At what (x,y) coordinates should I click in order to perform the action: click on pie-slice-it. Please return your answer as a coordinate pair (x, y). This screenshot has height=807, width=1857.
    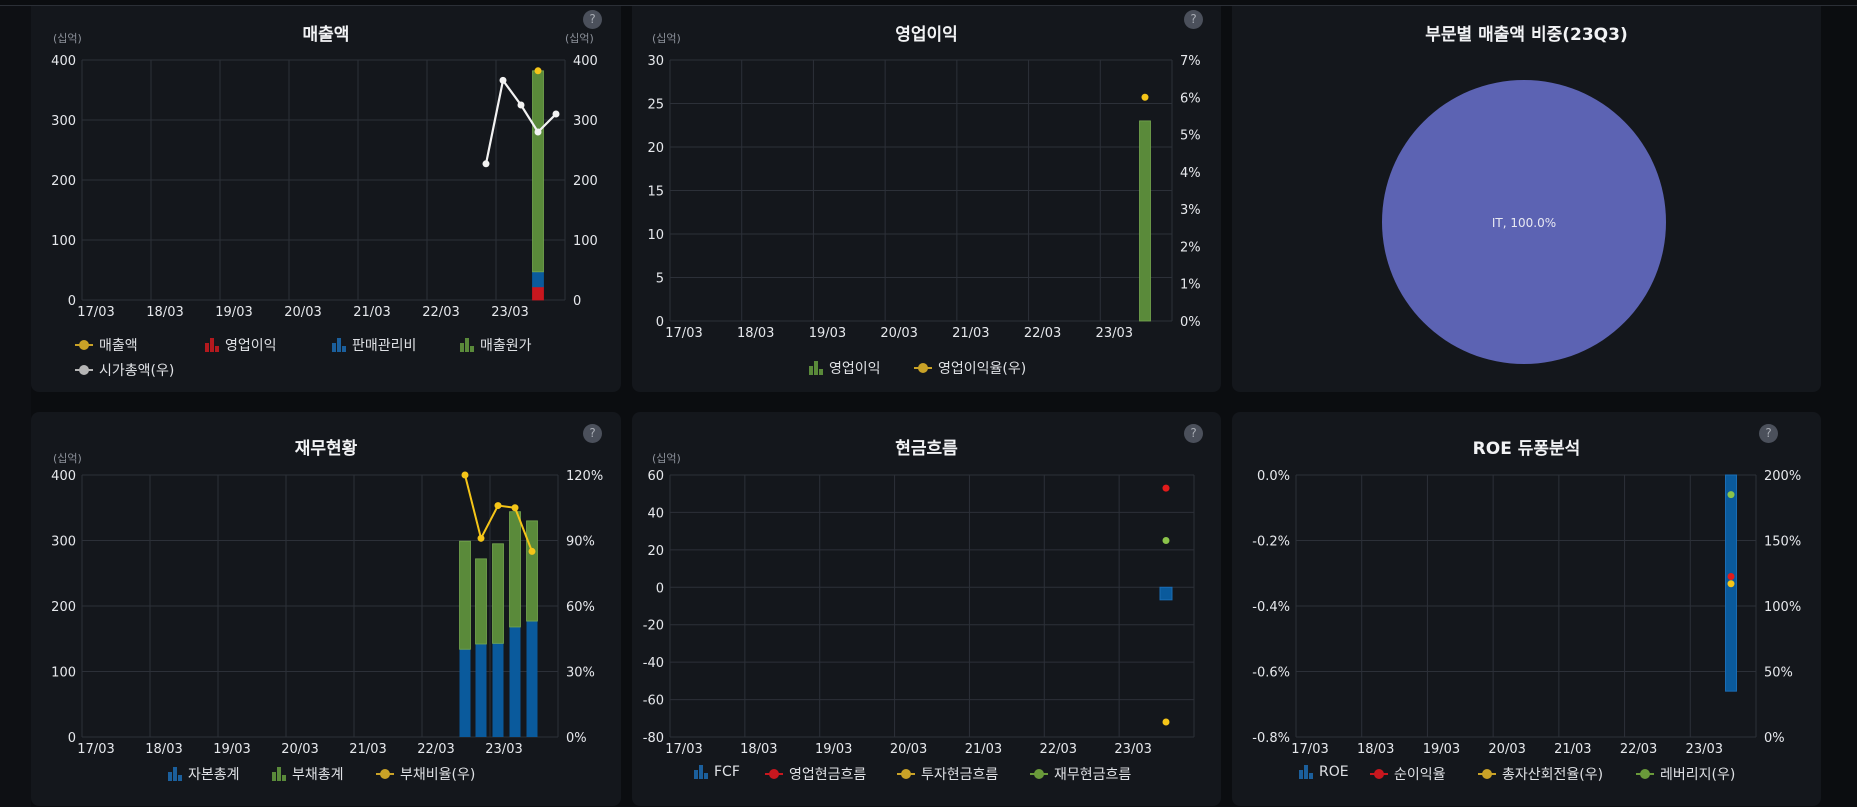
    Looking at the image, I should click on (1524, 222).